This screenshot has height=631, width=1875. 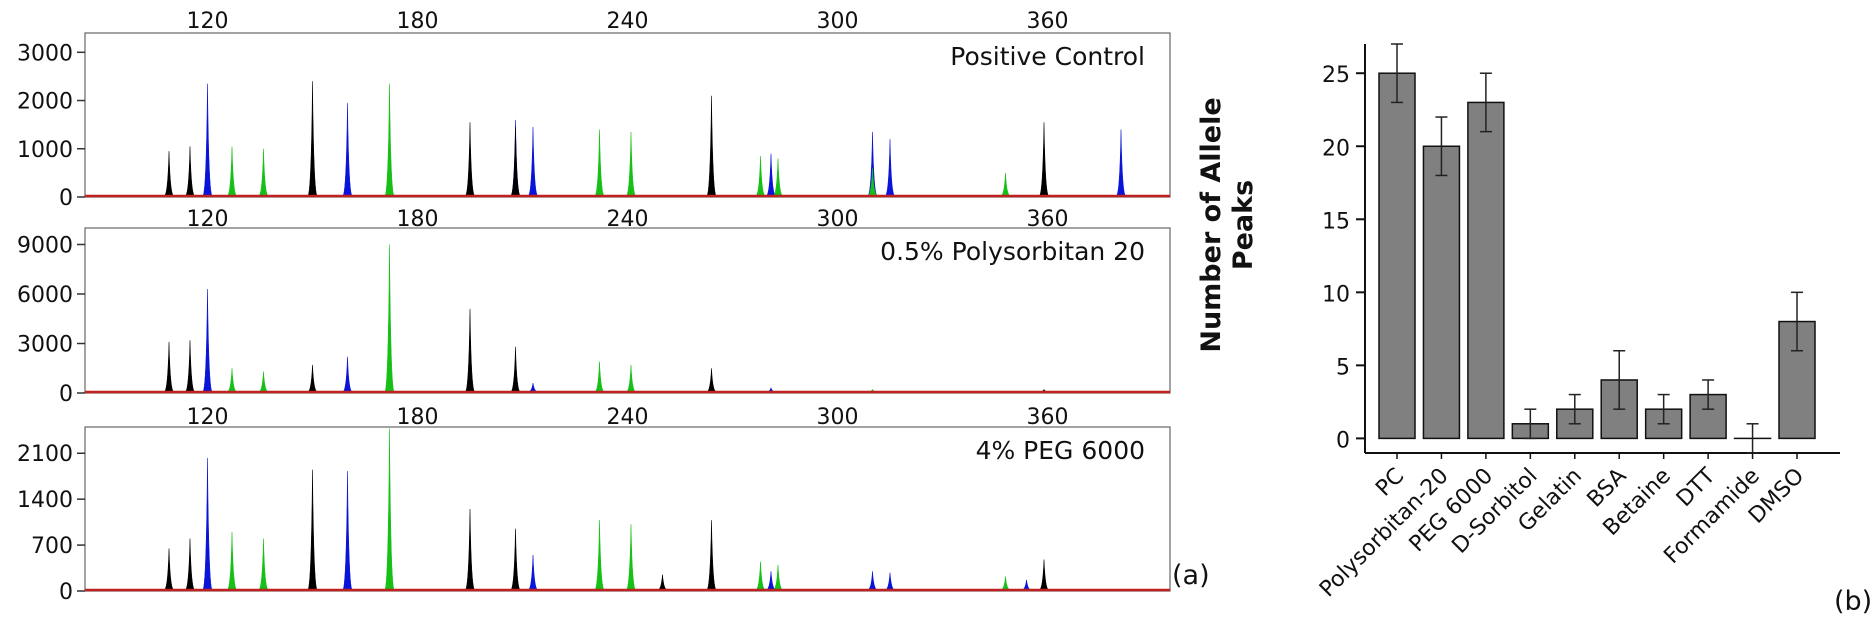 What do you see at coordinates (1012, 251) in the screenshot?
I see `subplot-title: 0.5% Polysorbitan 20` at bounding box center [1012, 251].